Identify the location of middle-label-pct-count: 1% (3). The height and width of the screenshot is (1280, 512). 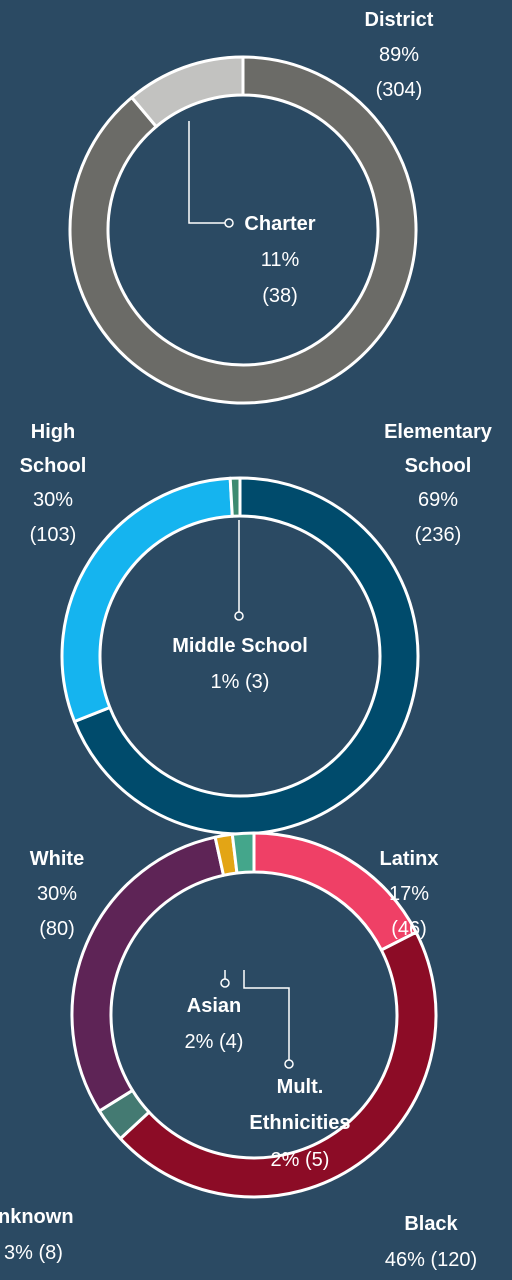
(240, 682).